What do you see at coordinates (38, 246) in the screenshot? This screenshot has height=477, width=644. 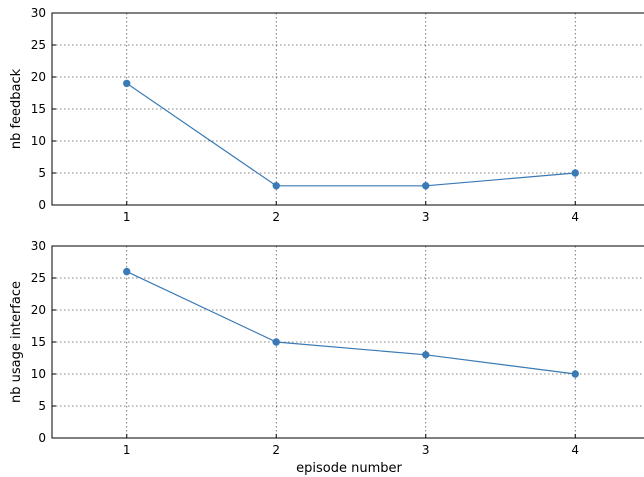 I see `usage-y-tick-label: 30` at bounding box center [38, 246].